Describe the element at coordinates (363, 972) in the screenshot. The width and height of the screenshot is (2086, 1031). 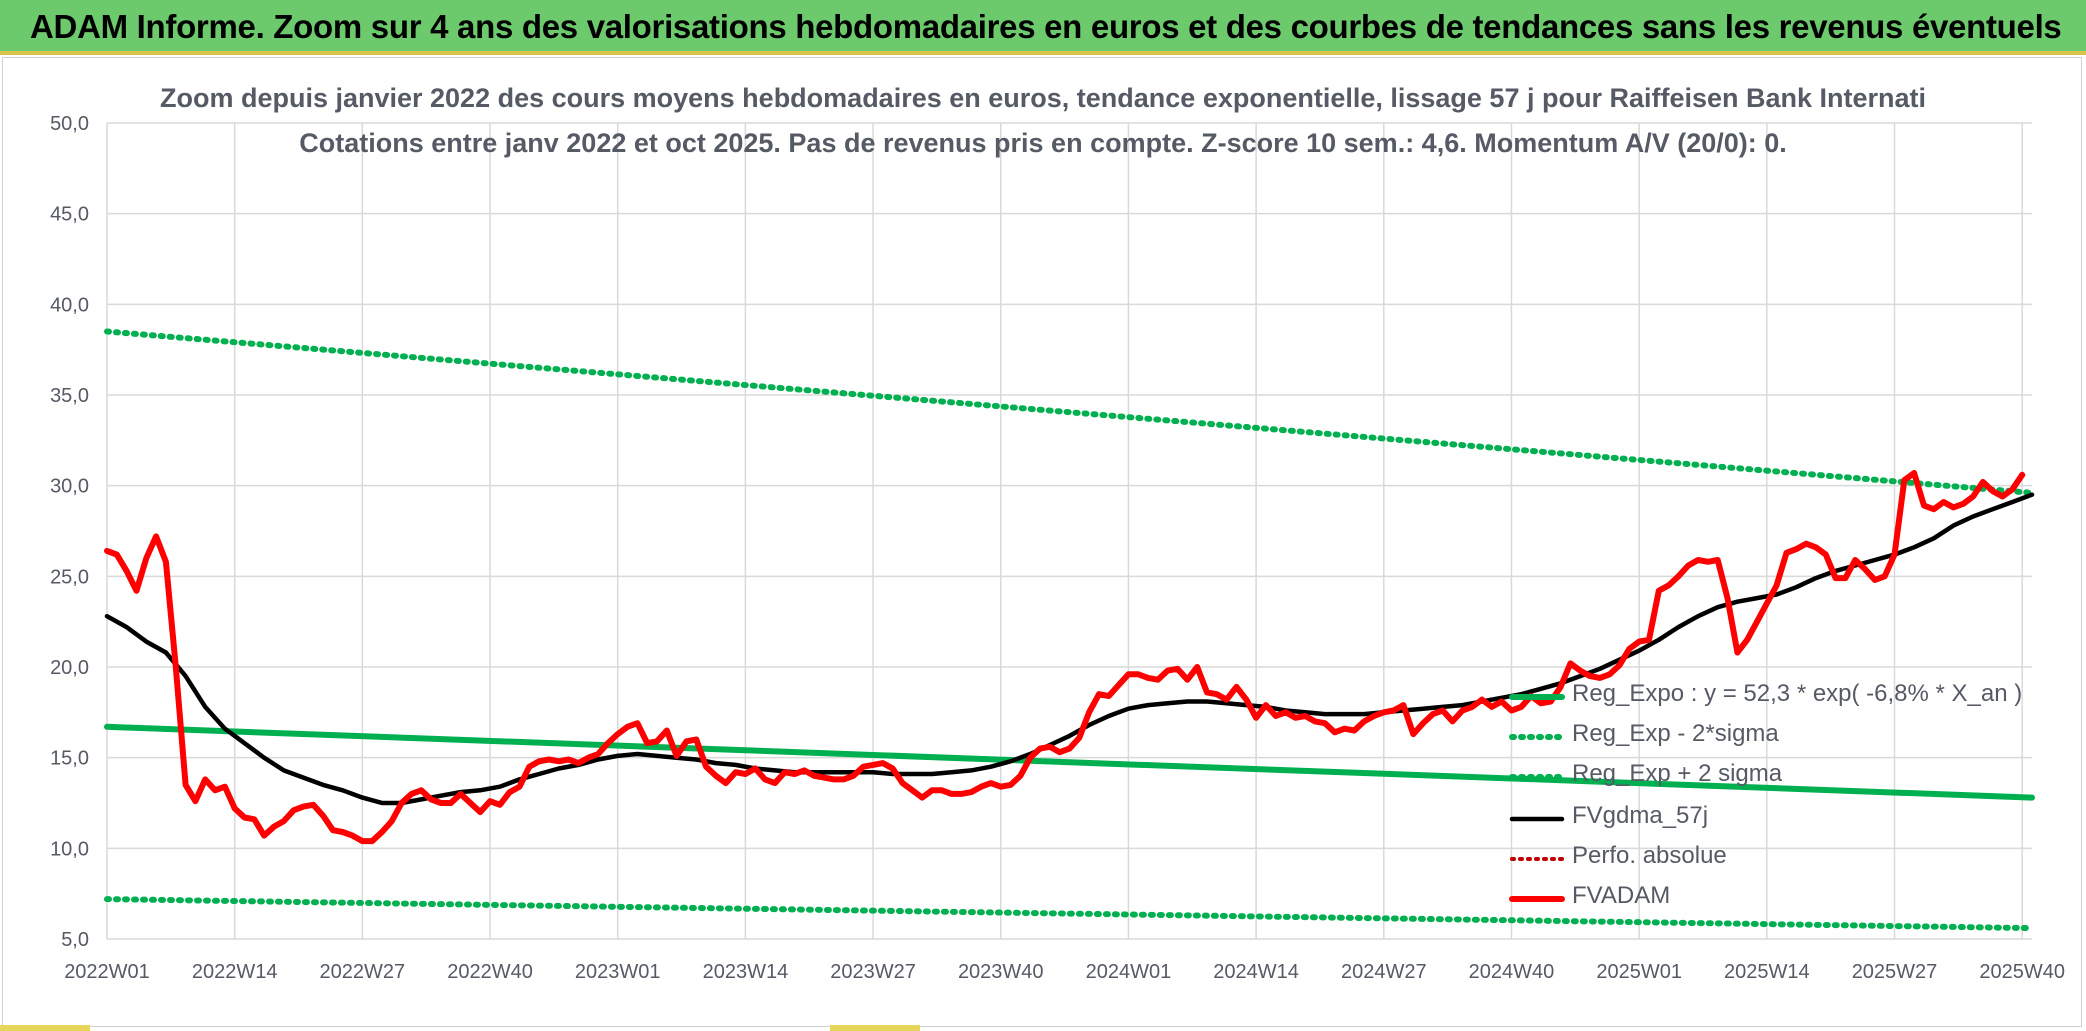
I see `x-tick-label: 2022W27` at that location.